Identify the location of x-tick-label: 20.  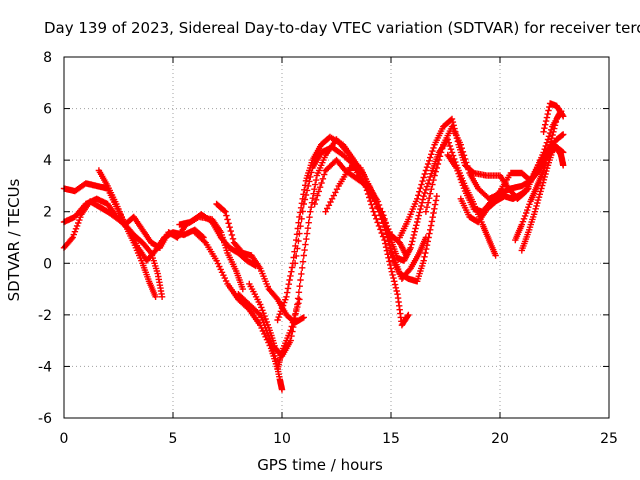
(500, 439).